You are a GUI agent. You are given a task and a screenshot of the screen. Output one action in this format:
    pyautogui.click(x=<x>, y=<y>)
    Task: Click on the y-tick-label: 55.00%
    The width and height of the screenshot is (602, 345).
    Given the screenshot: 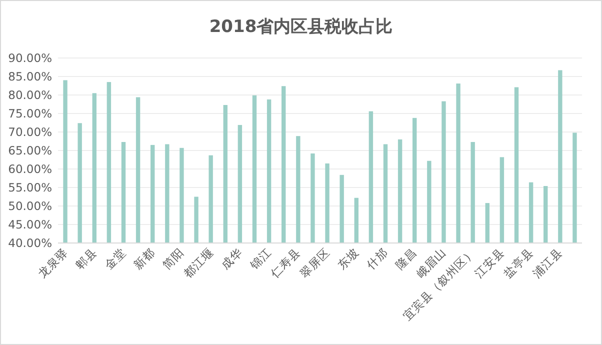 What is the action you would take?
    pyautogui.click(x=30, y=187)
    